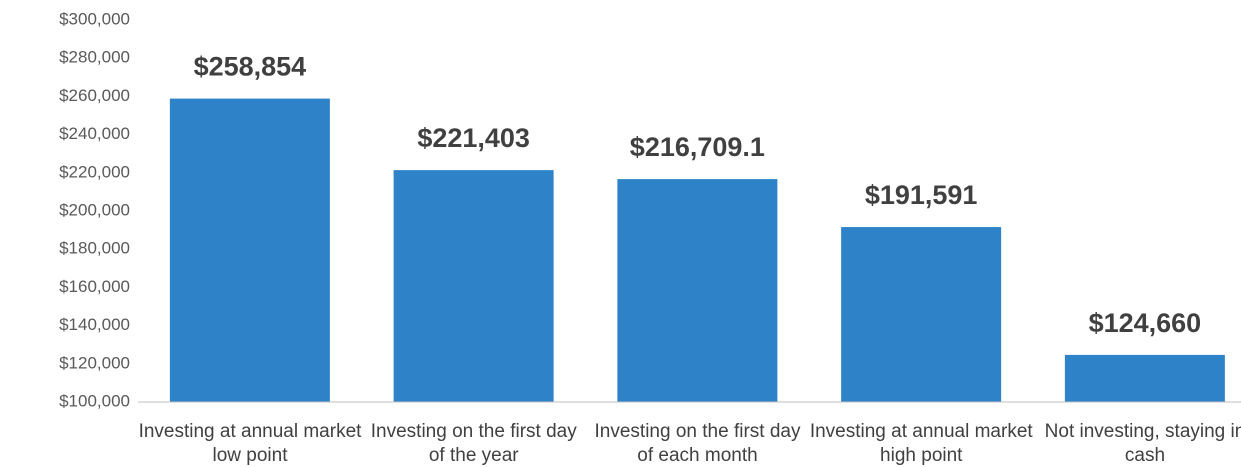  What do you see at coordinates (1145, 323) in the screenshot?
I see `data-label: $124,660` at bounding box center [1145, 323].